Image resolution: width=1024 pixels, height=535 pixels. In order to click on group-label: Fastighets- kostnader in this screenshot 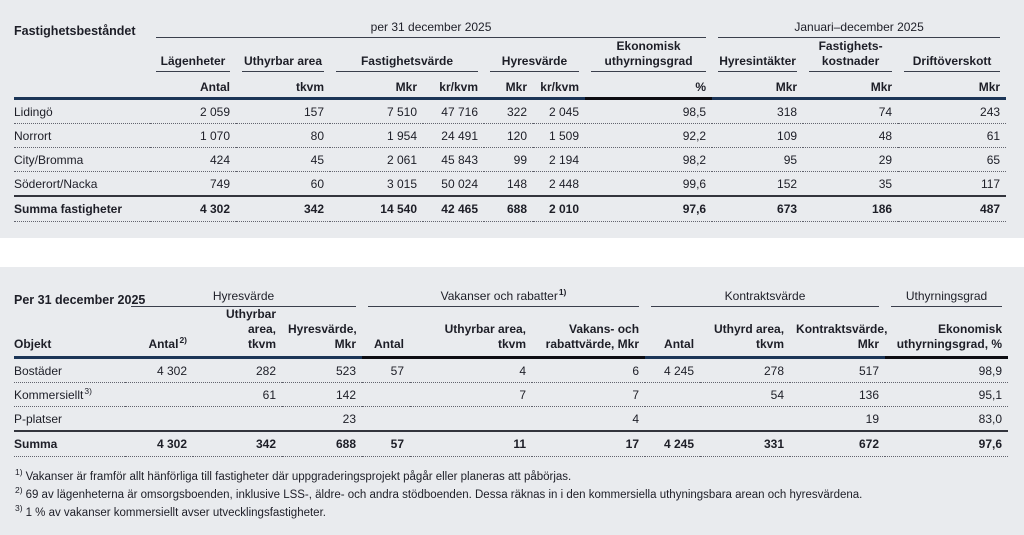, I will do `click(850, 53)`.